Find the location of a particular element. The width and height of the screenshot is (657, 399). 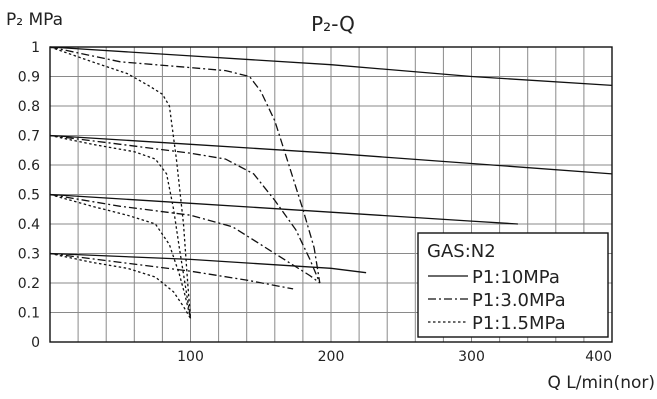

legend-box is located at coordinates (513, 285).